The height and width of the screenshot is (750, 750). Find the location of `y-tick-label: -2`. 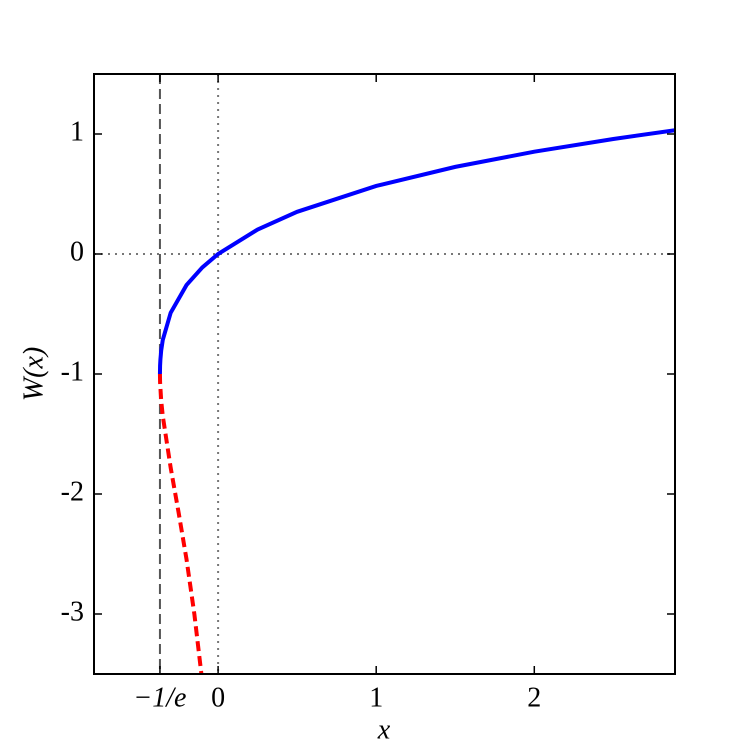

y-tick-label: -2 is located at coordinates (72, 491).